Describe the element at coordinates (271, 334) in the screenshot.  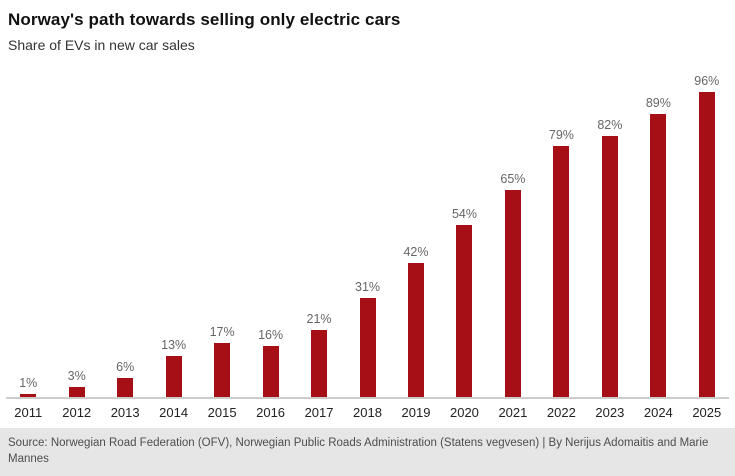
I see `bar-value-label: 16%` at that location.